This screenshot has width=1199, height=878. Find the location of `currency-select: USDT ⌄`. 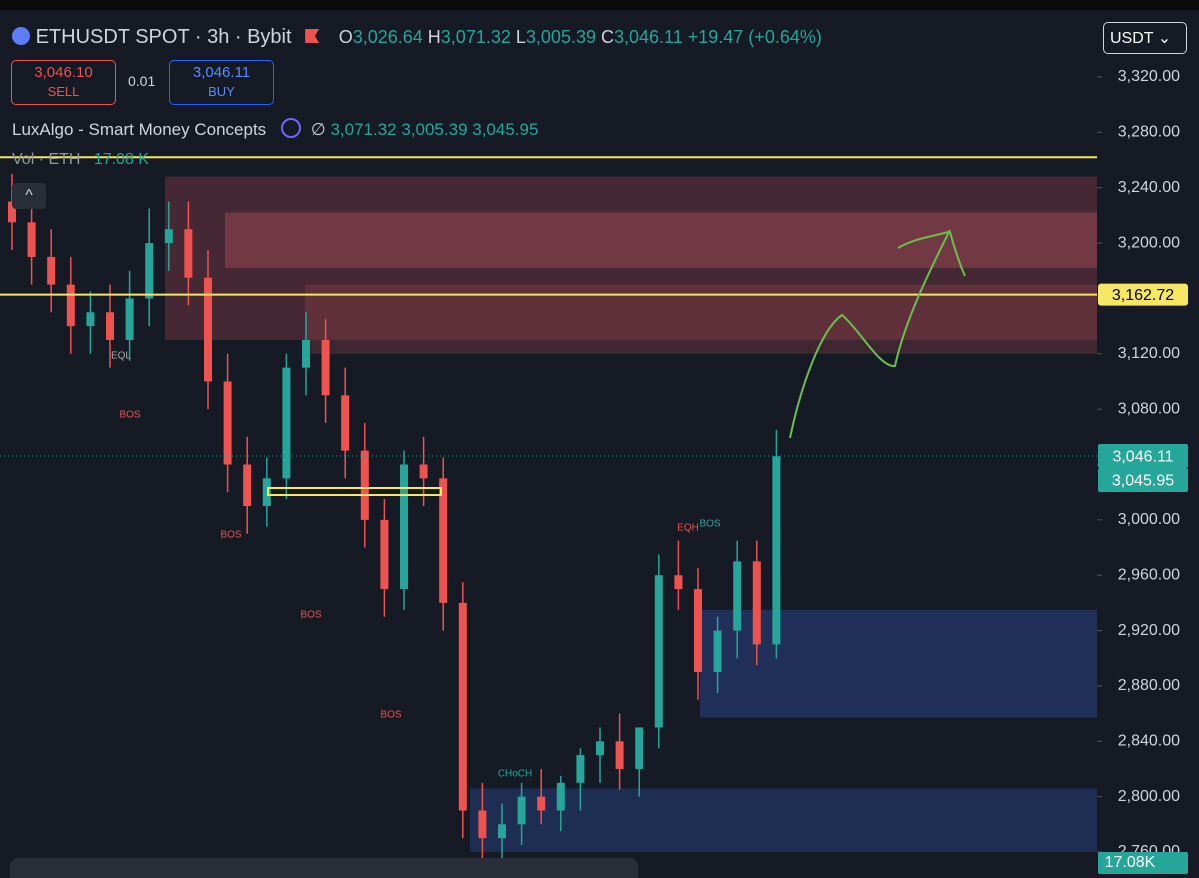

currency-select: USDT ⌄ is located at coordinates (1145, 38).